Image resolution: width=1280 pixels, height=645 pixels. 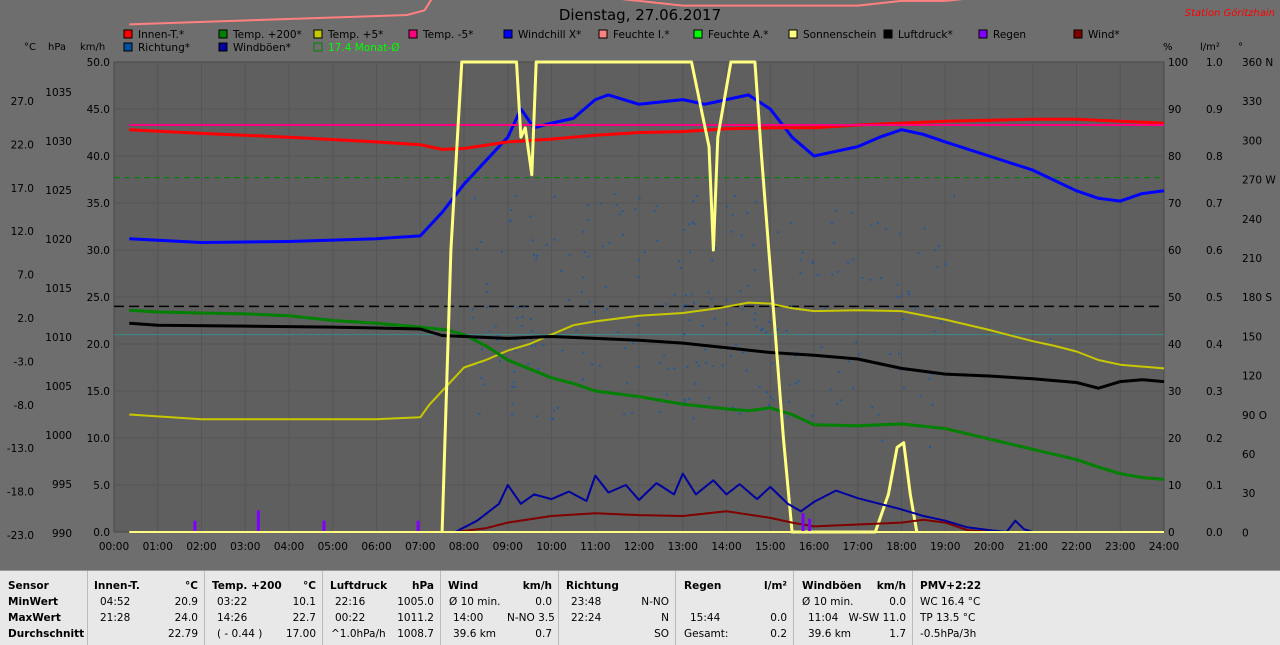 I want to click on tick-dir: 120, so click(x=1252, y=377).